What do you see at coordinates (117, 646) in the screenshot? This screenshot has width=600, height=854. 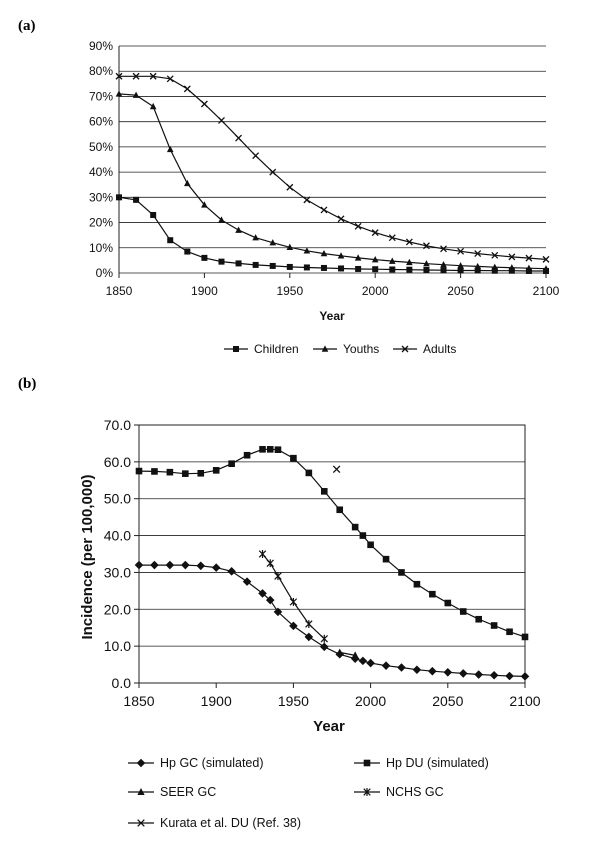 I see `chart-b-y-tick-label: 10.0` at bounding box center [117, 646].